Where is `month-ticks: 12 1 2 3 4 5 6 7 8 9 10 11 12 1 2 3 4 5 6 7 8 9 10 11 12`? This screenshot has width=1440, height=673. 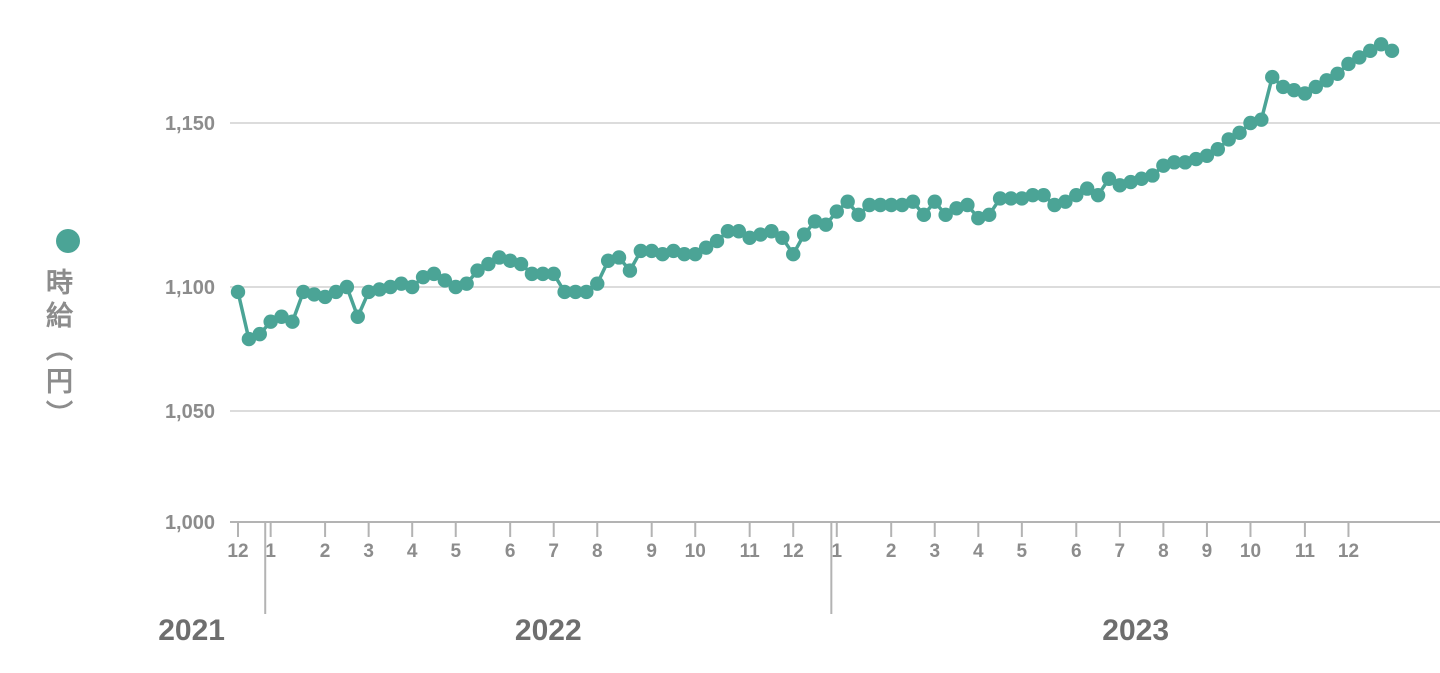 month-ticks: 12 1 2 3 4 5 6 7 8 9 10 11 12 1 2 3 4 5 6 7 8 9 10 11 12 is located at coordinates (793, 542).